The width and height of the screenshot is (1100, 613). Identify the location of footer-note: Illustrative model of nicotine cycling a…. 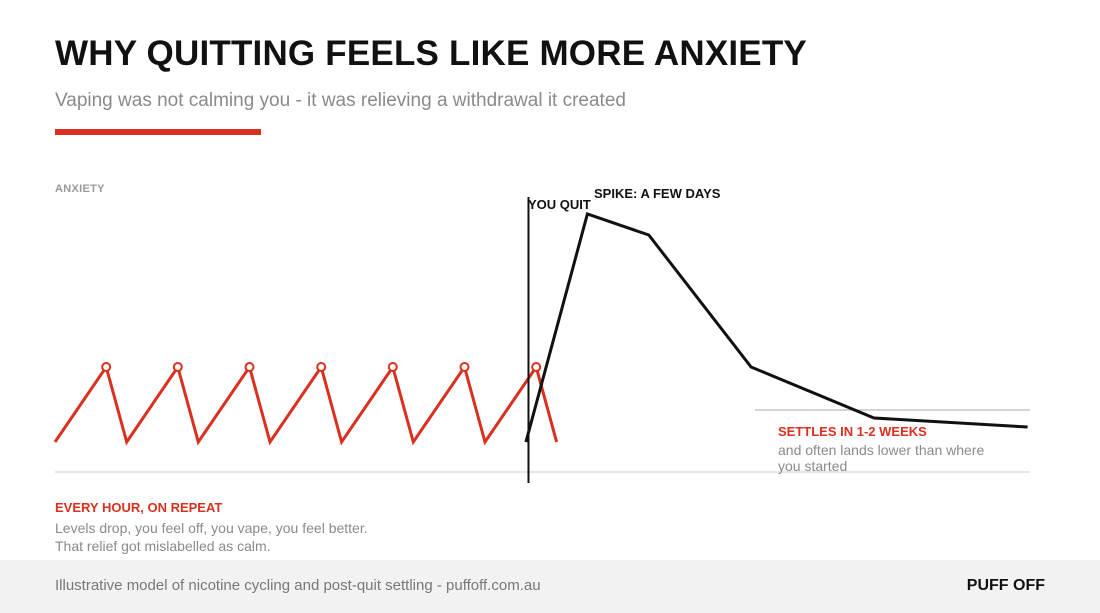
(298, 585).